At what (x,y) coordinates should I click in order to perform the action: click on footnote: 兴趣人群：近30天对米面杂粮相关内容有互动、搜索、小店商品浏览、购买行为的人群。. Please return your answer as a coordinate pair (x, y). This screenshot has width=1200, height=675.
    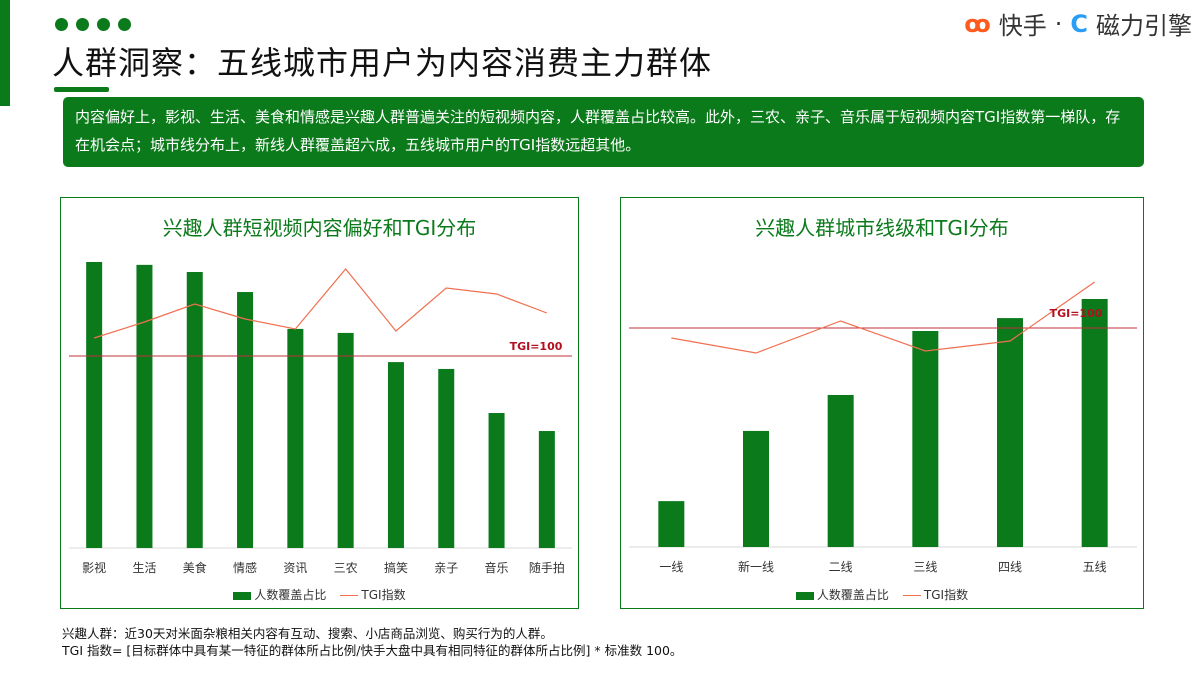
    Looking at the image, I should click on (307, 633).